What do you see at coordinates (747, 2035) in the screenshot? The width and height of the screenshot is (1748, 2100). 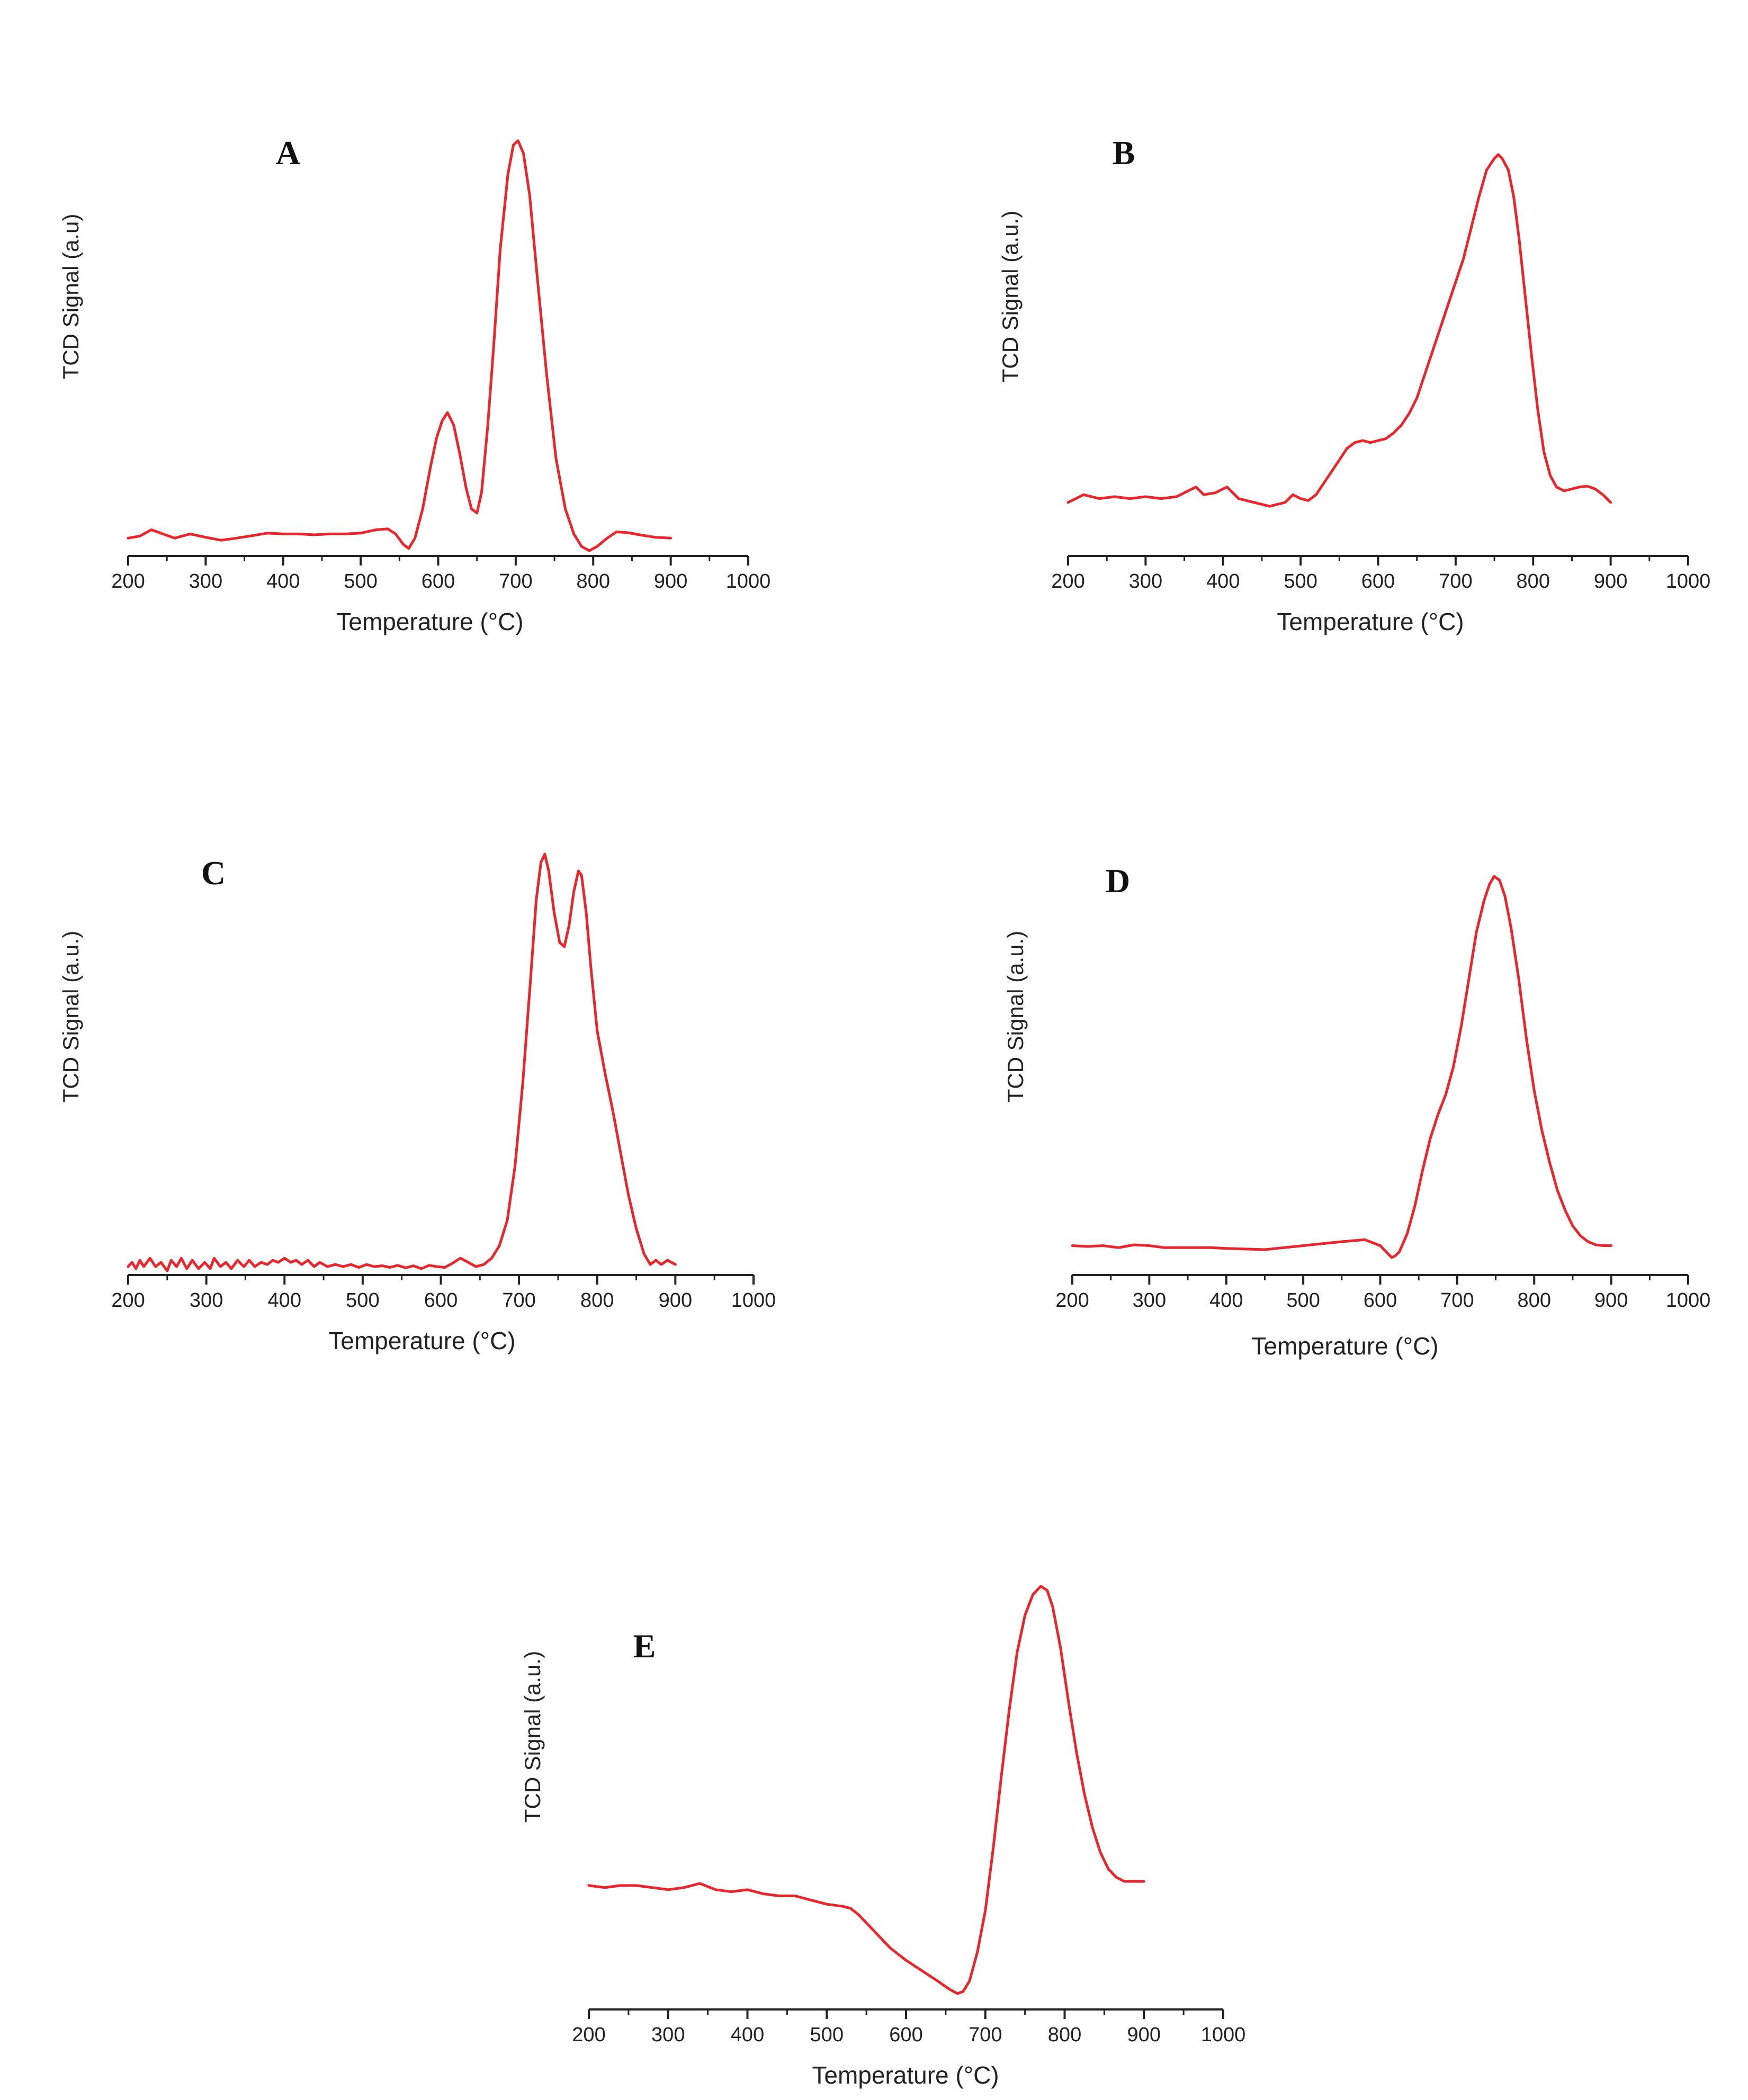 I see `x-tick-label-e-400: 400` at bounding box center [747, 2035].